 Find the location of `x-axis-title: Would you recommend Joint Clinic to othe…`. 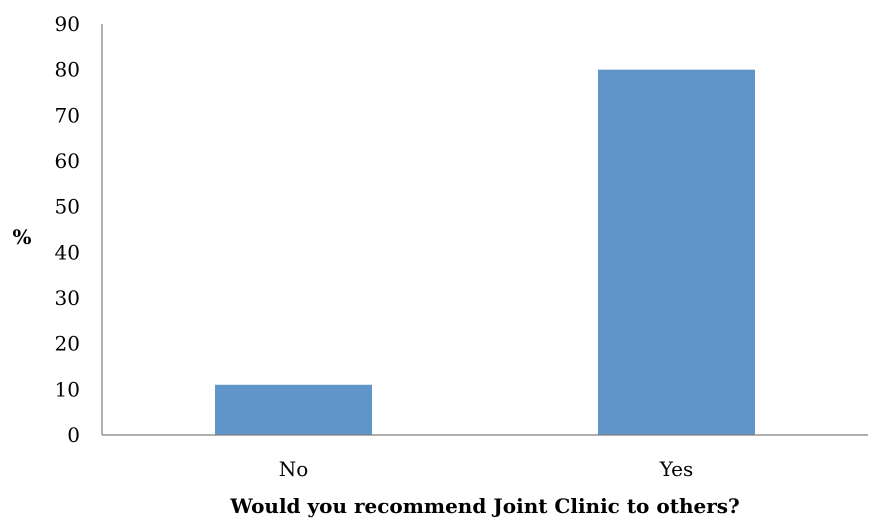

x-axis-title: Would you recommend Joint Clinic to othe… is located at coordinates (484, 506).